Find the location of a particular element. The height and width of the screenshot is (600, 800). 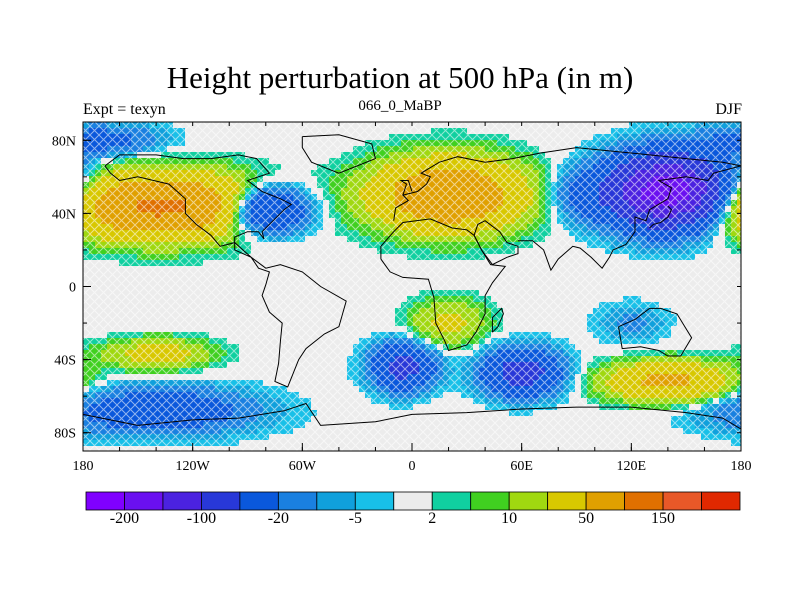

experiment-label: Expt = texyn is located at coordinates (124, 109).